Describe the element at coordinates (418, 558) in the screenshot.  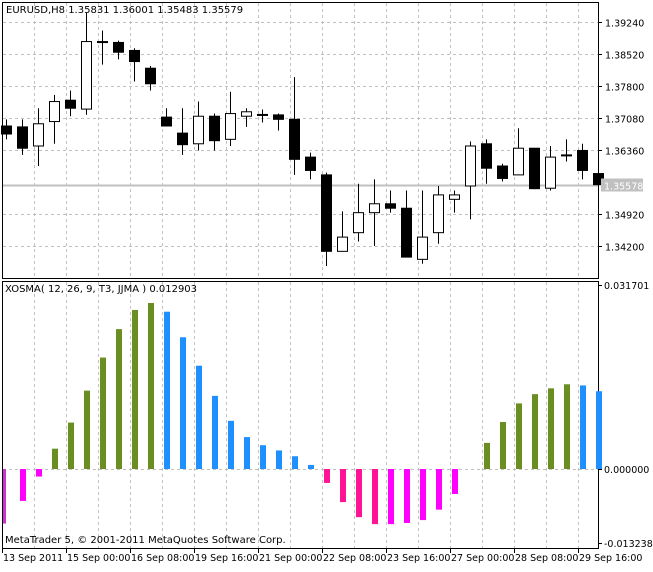
I see `time-axis-label: 23 Sep 16:00` at that location.